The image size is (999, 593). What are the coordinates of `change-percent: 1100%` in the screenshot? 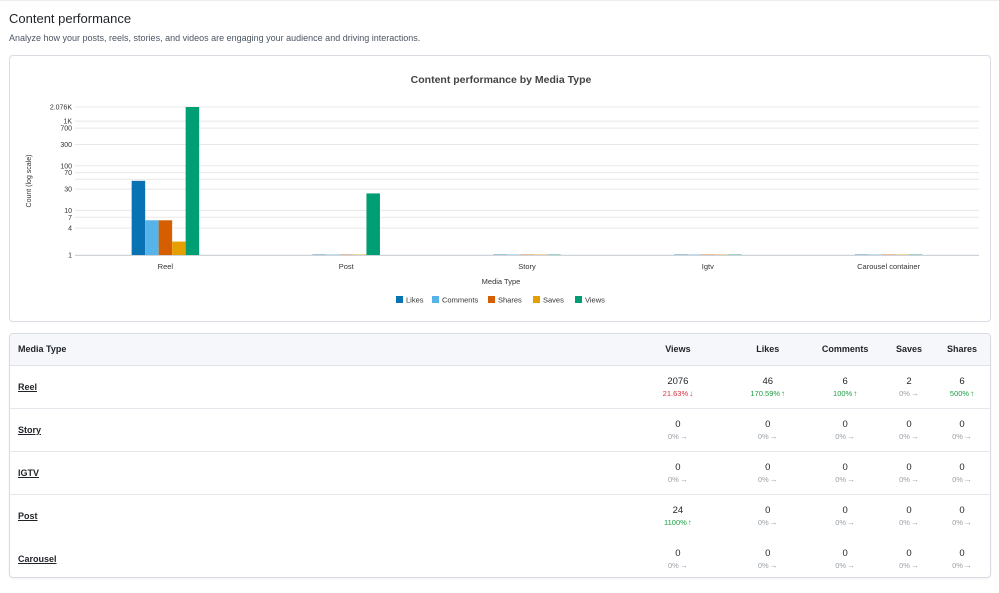 It's located at (675, 522).